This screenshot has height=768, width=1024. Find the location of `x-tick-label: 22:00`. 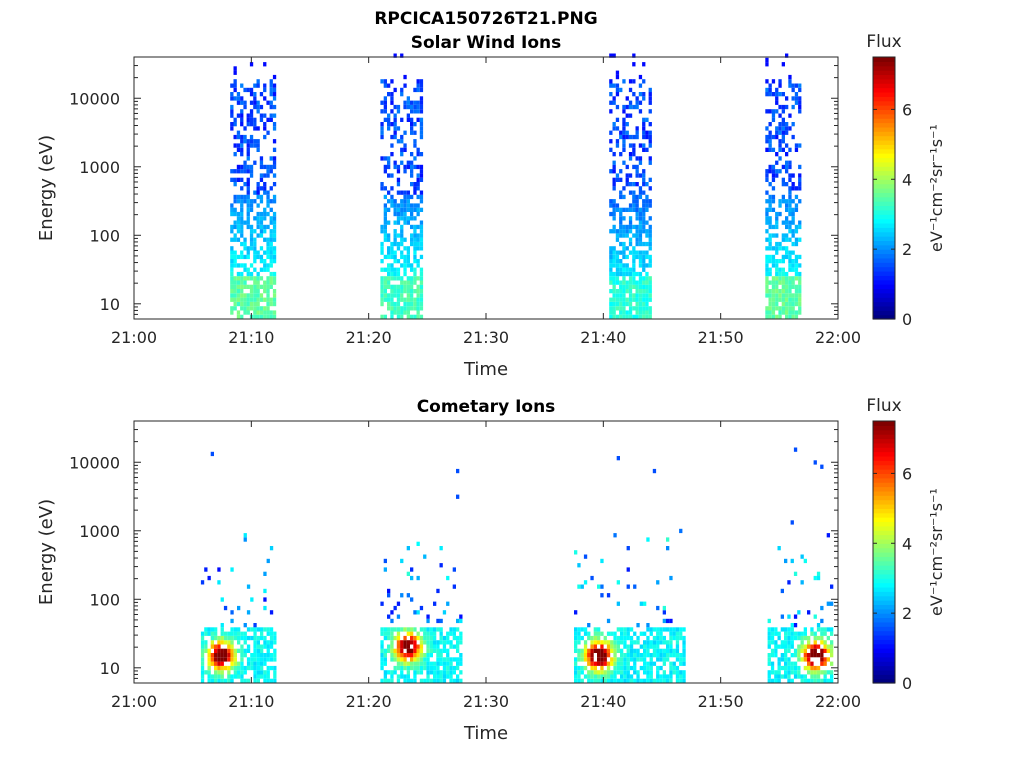

x-tick-label: 22:00 is located at coordinates (838, 701).